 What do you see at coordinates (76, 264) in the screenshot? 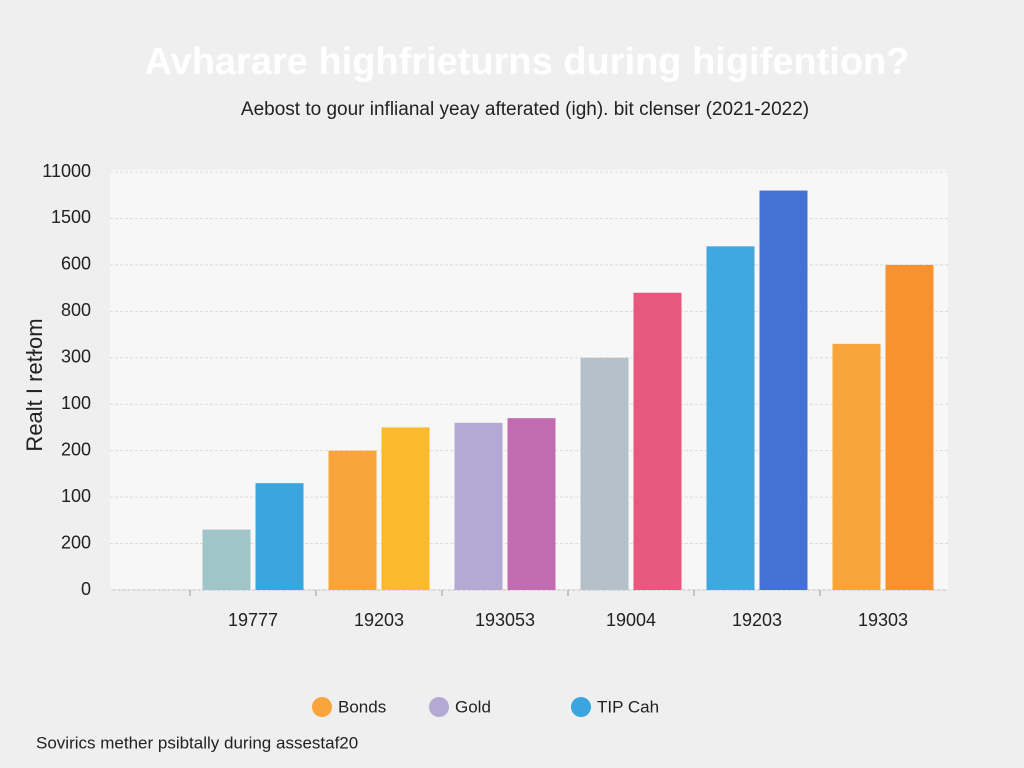
I see `y-tick-label: 600` at bounding box center [76, 264].